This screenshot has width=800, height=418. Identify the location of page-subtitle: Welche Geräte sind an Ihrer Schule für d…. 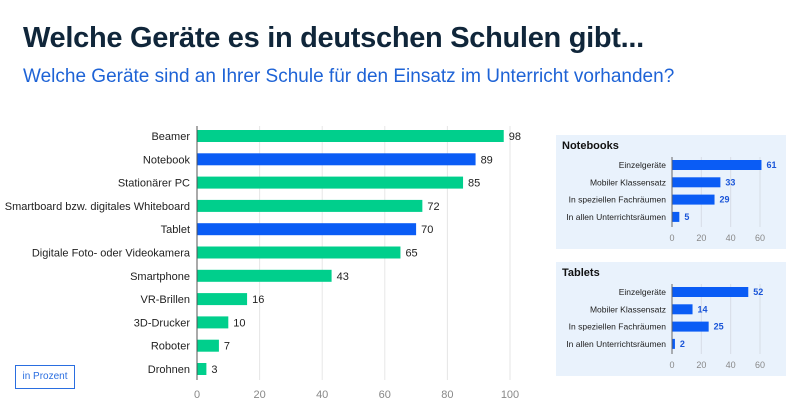
(349, 76).